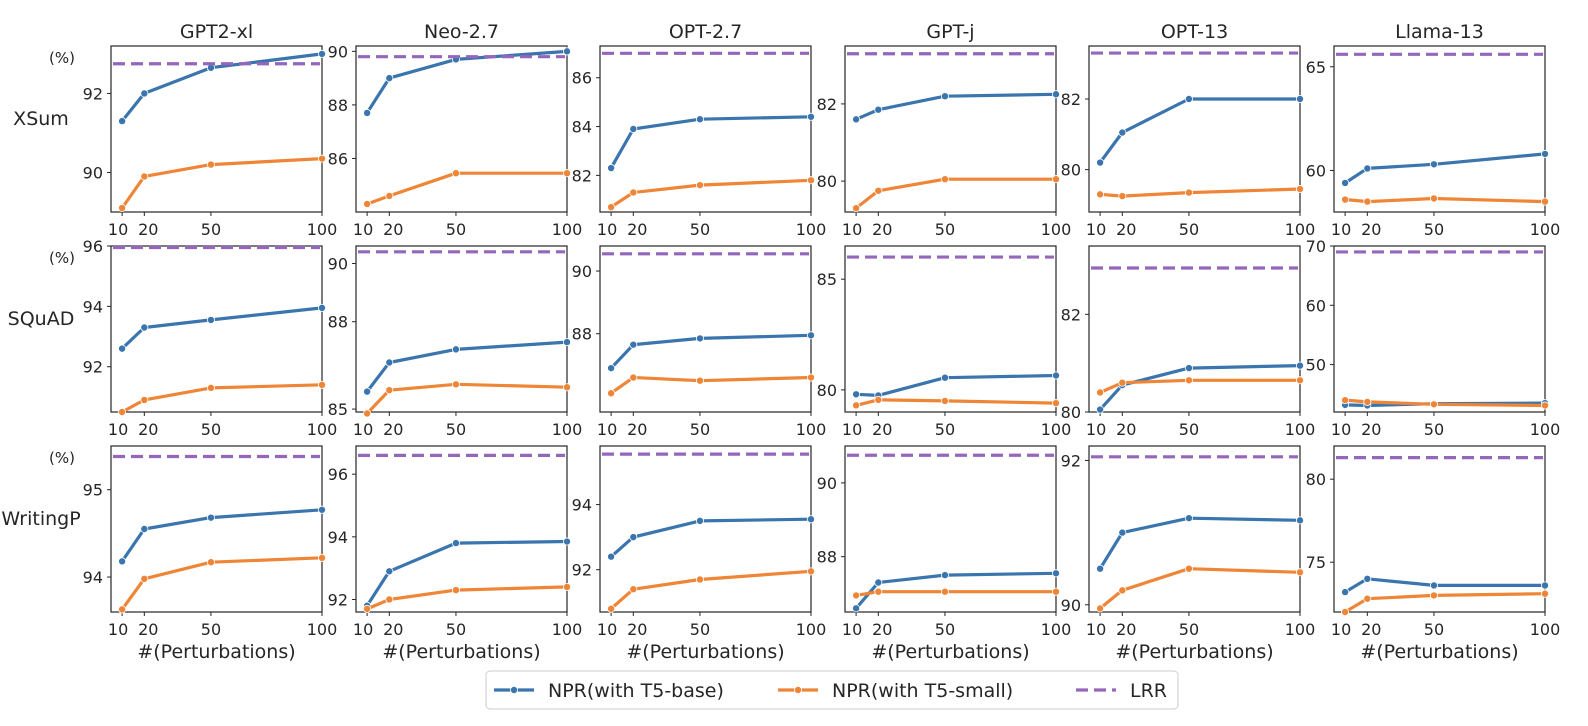 This screenshot has height=726, width=1588. I want to click on y-tick-label: 86, so click(582, 78).